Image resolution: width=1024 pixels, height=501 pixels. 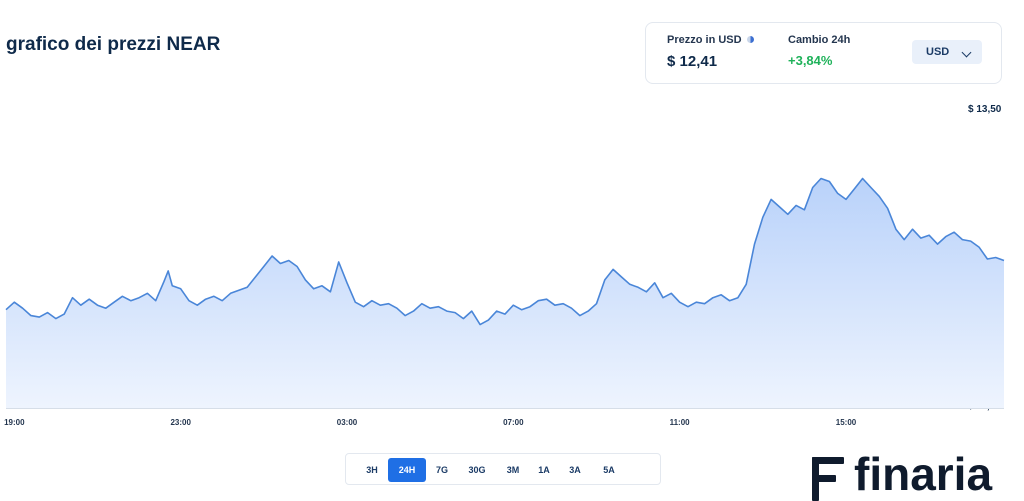 I want to click on range-button-7g: 7G, so click(x=441, y=470).